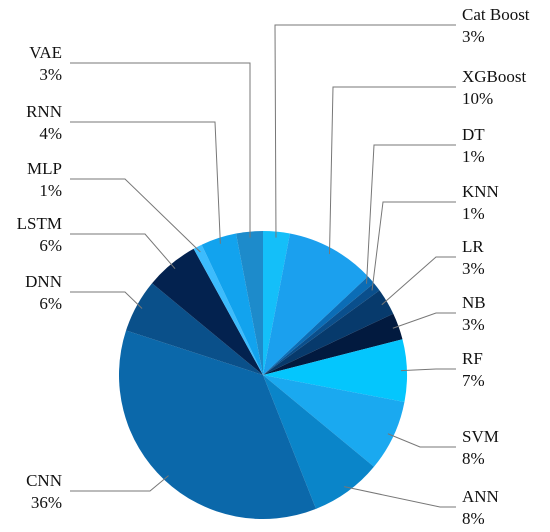  What do you see at coordinates (44, 168) in the screenshot?
I see `slice-label: MLP` at bounding box center [44, 168].